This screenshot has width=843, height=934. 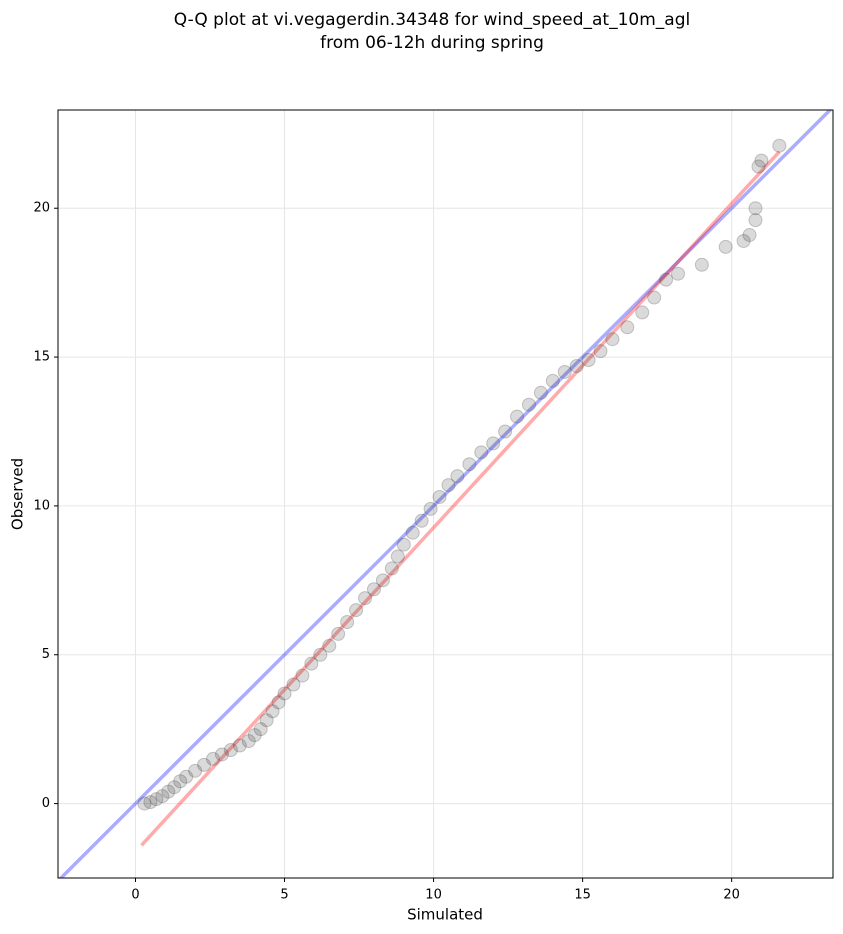 I want to click on y-tick-label: 0, so click(x=46, y=803).